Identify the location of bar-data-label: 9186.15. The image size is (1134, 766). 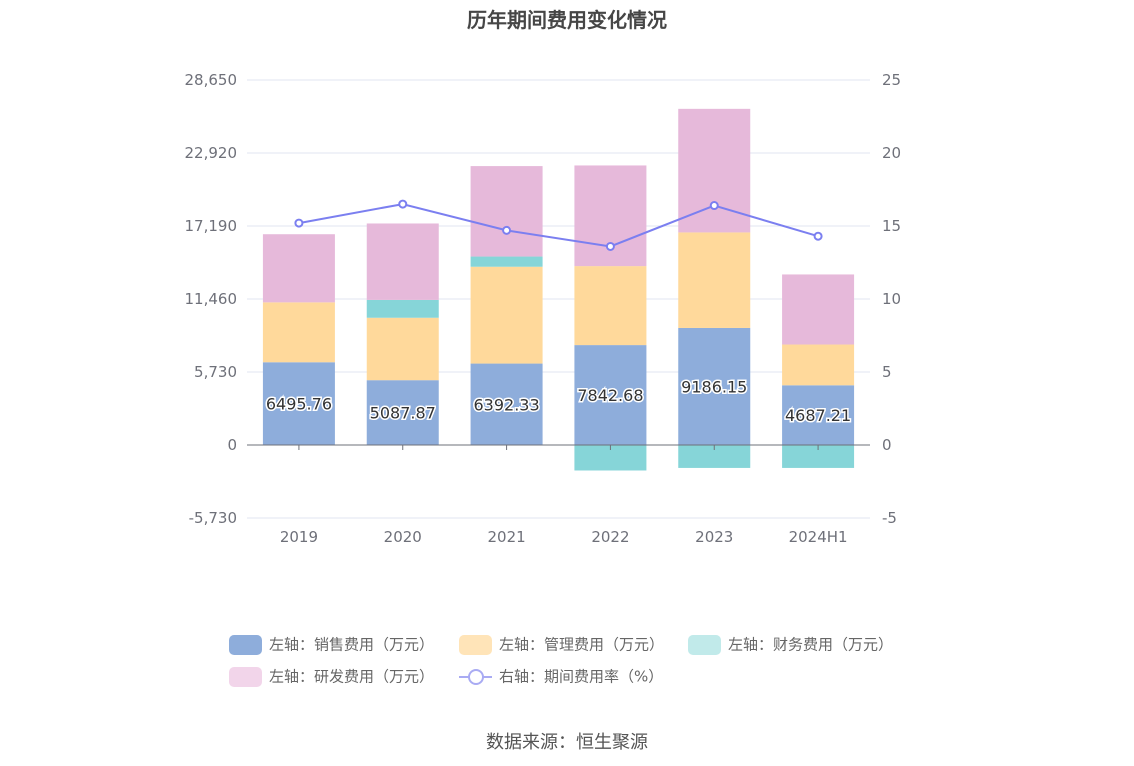
(714, 386).